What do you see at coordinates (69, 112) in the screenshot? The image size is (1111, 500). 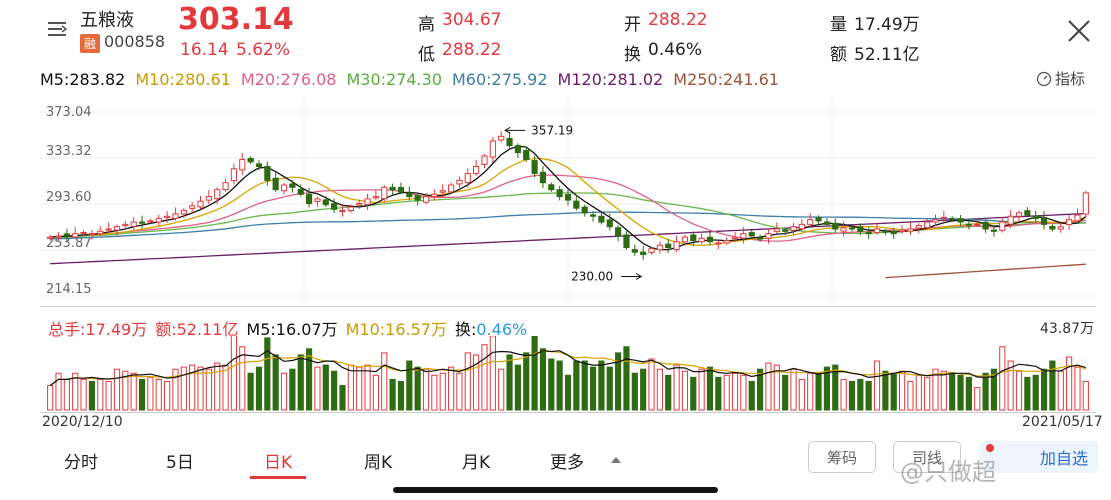 I see `y-tick-label: 373.04` at bounding box center [69, 112].